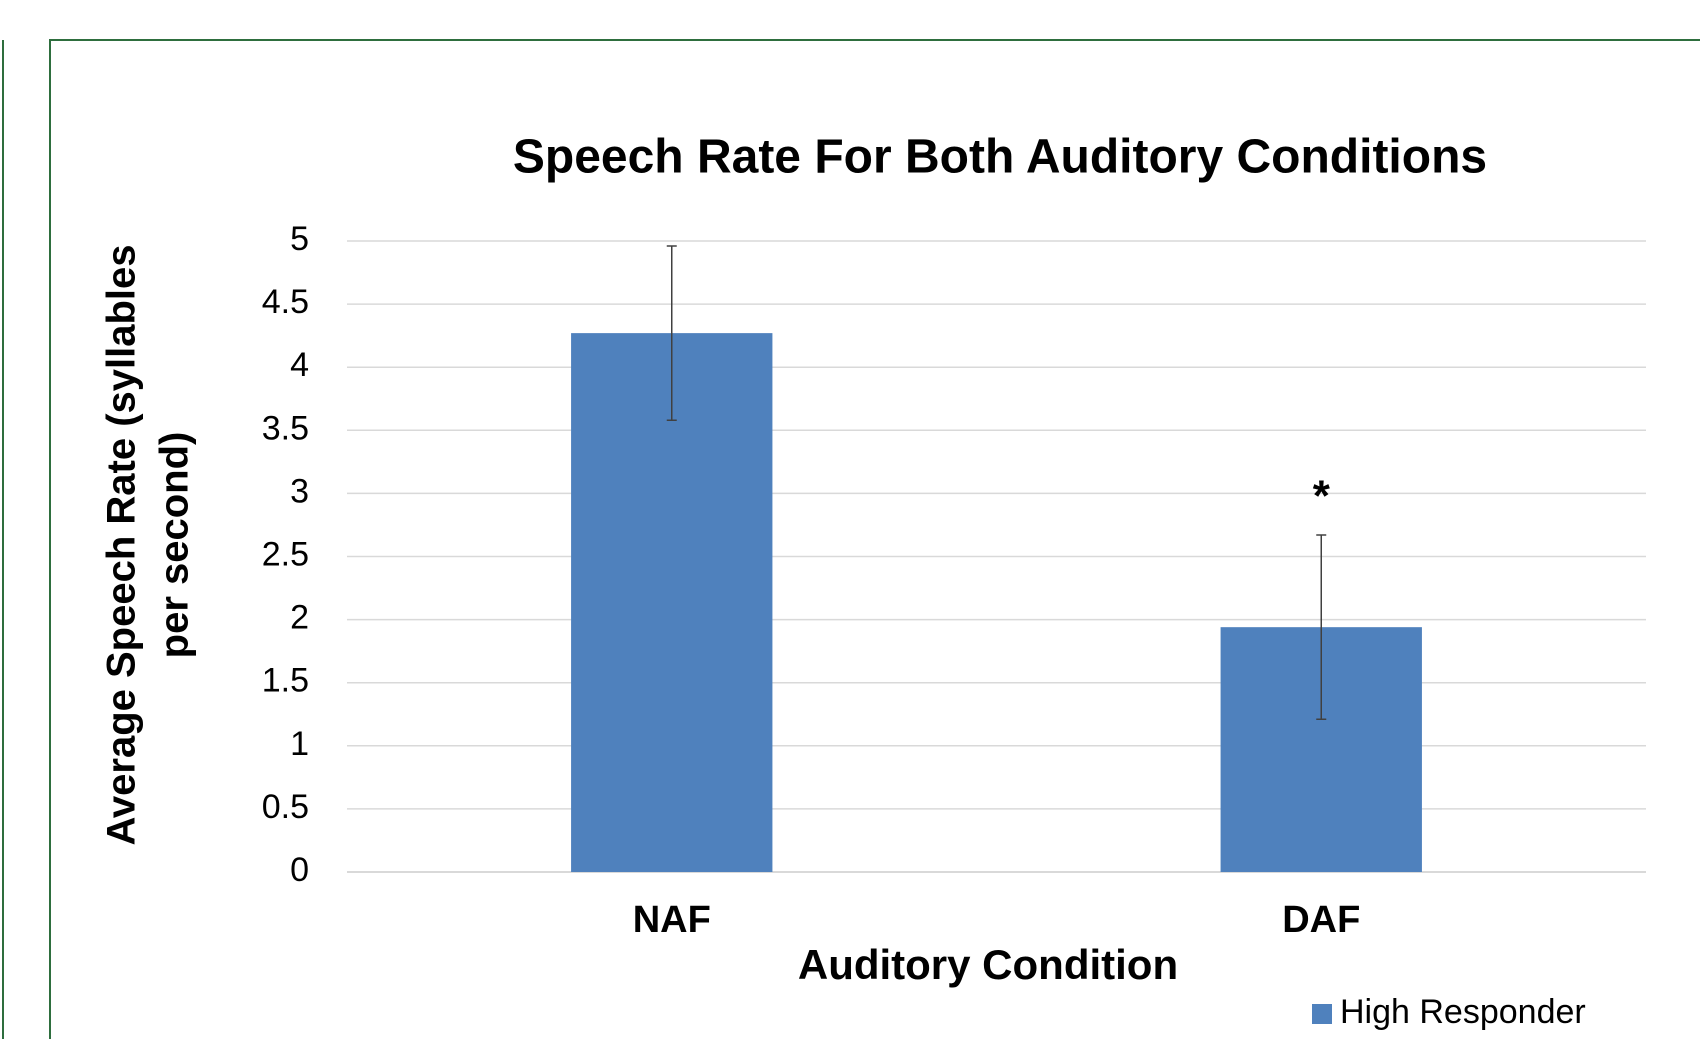 The width and height of the screenshot is (1700, 1039). Describe the element at coordinates (285, 428) in the screenshot. I see `y-tick-label: 3.5` at that location.